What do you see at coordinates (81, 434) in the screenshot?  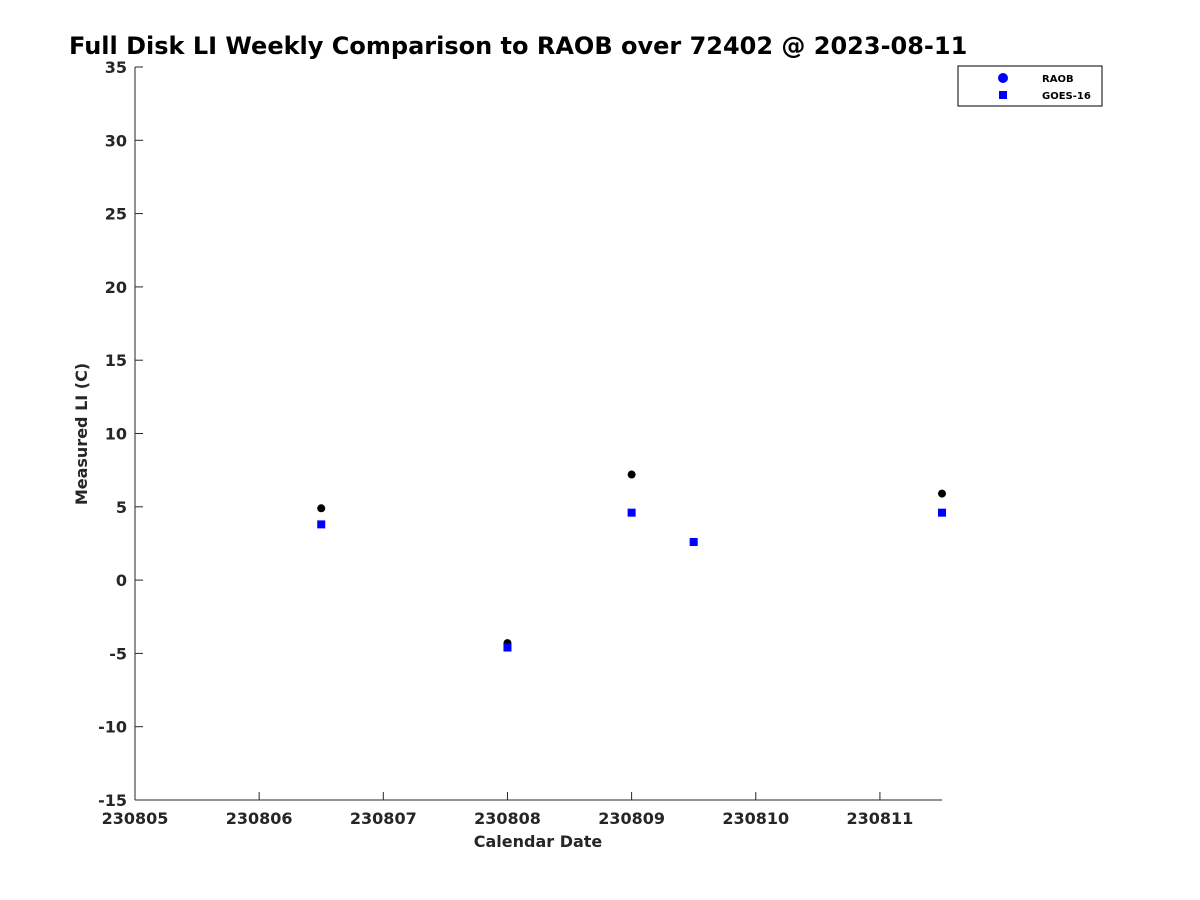 I see `y-axis-label: Measured LI (C)` at bounding box center [81, 434].